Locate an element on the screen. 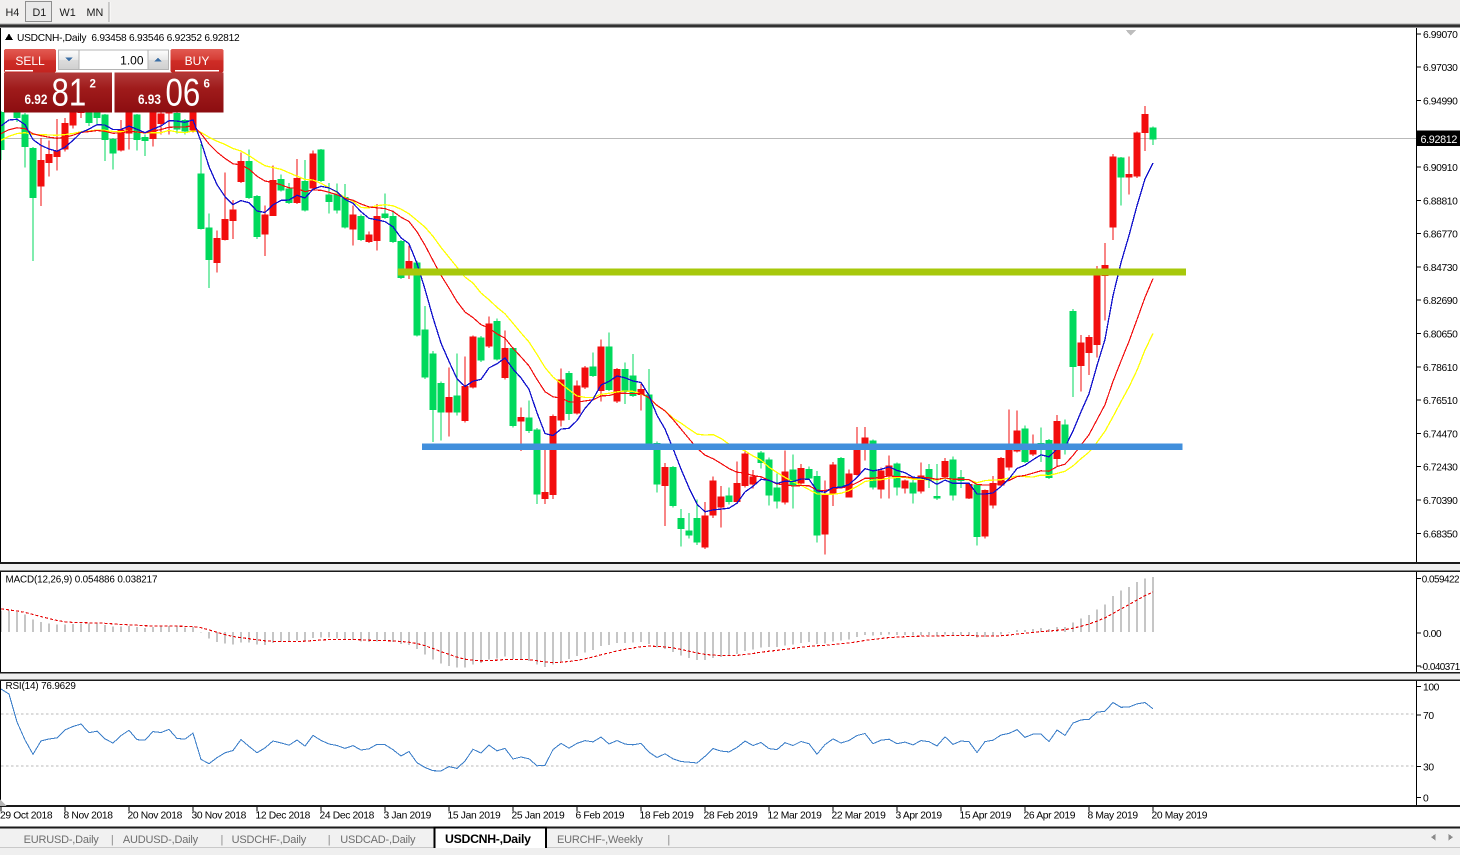 The width and height of the screenshot is (1460, 855). svg-text: 1.00 is located at coordinates (132, 61).